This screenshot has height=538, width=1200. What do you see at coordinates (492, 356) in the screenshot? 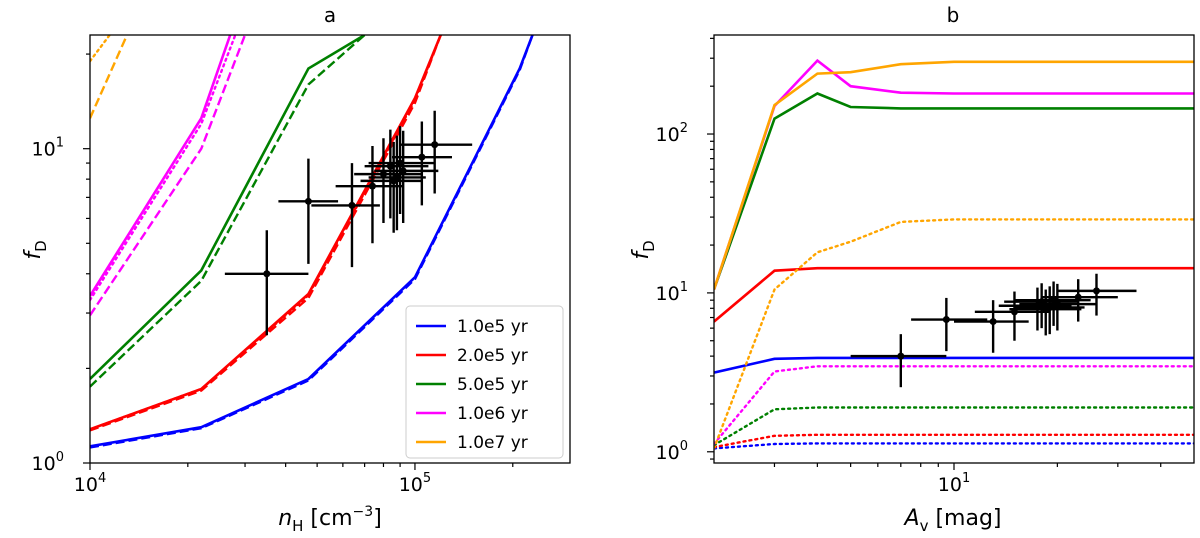
I see `legend-label: 2.0e5 yr` at bounding box center [492, 356].